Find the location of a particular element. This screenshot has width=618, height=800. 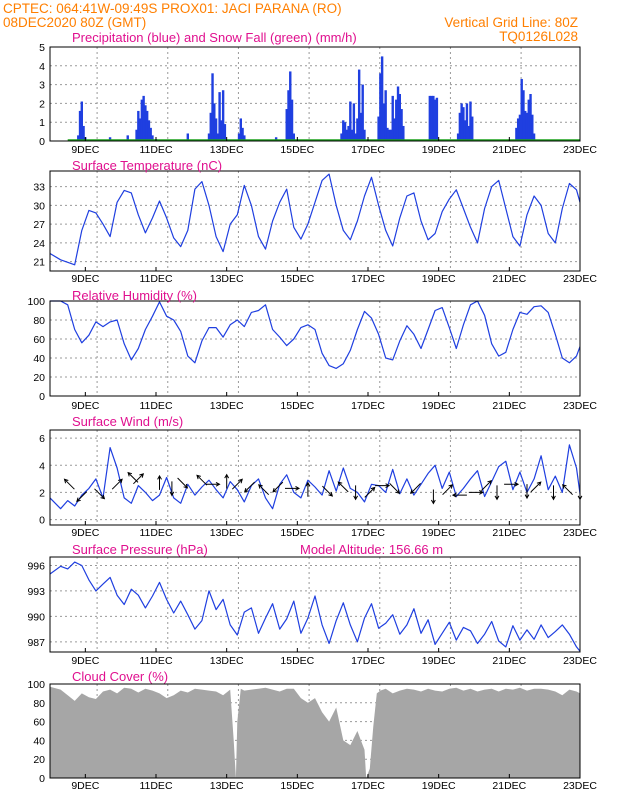

y-tick-label: 990 is located at coordinates (36, 617).